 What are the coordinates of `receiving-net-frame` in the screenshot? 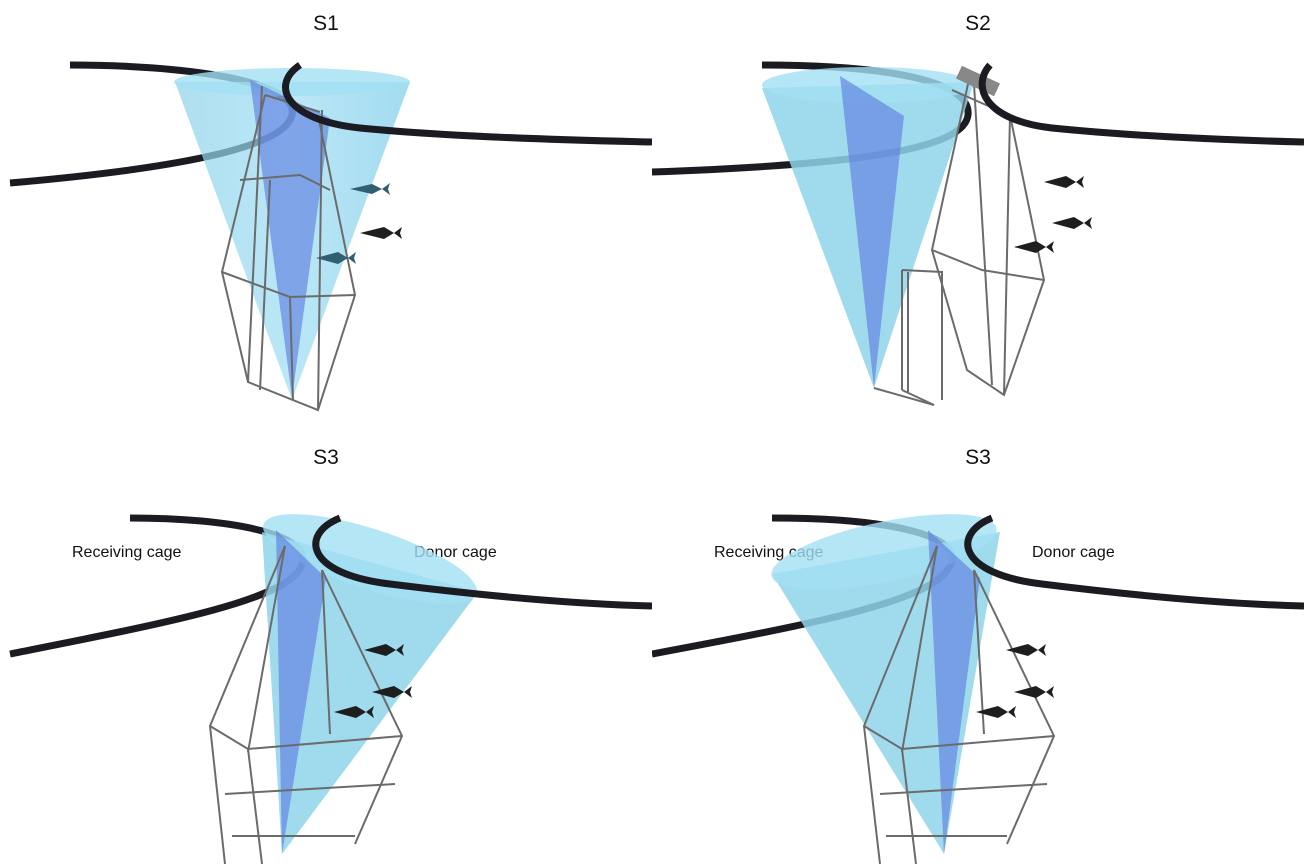 It's located at (908, 337).